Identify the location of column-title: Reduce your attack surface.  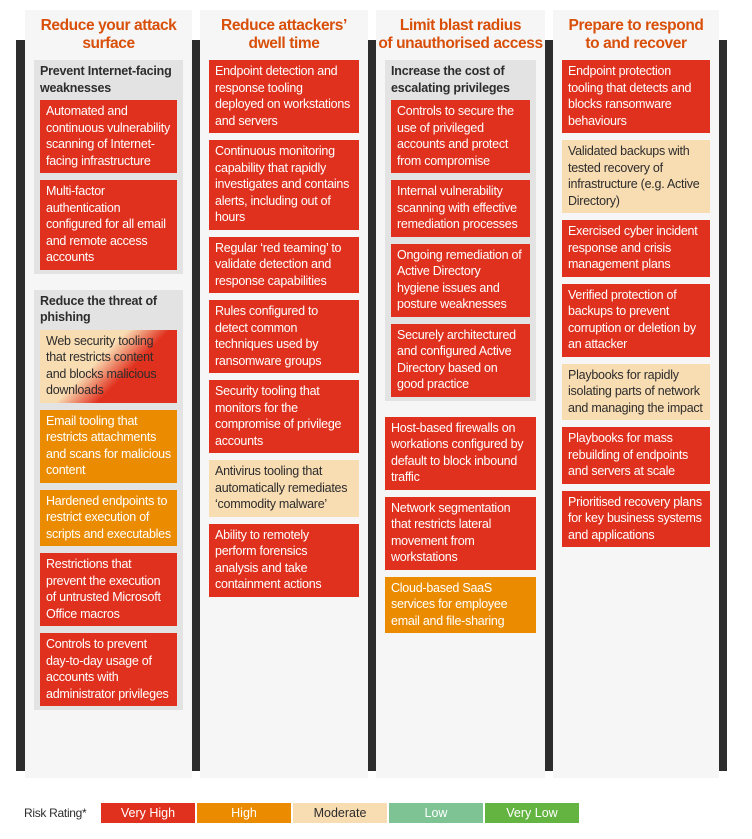
(108, 35).